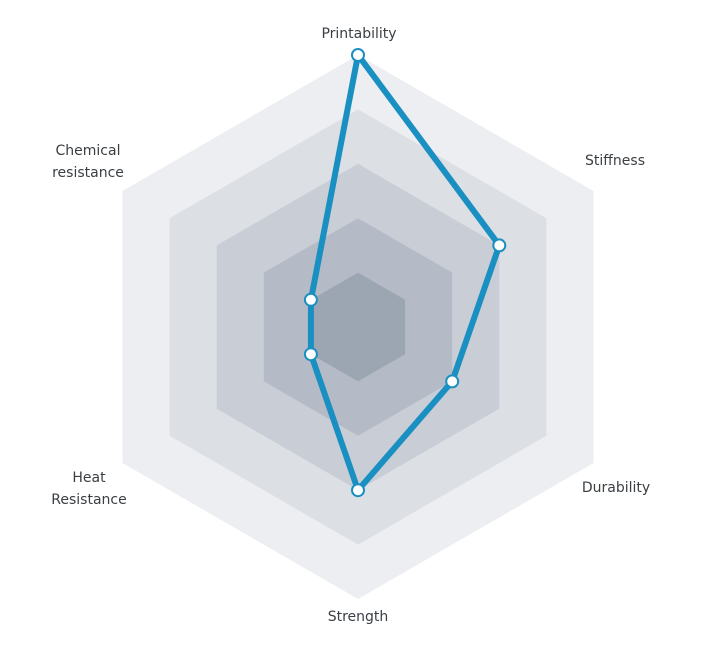 Image resolution: width=710 pixels, height=658 pixels. I want to click on axis-label-durability: Durability, so click(616, 488).